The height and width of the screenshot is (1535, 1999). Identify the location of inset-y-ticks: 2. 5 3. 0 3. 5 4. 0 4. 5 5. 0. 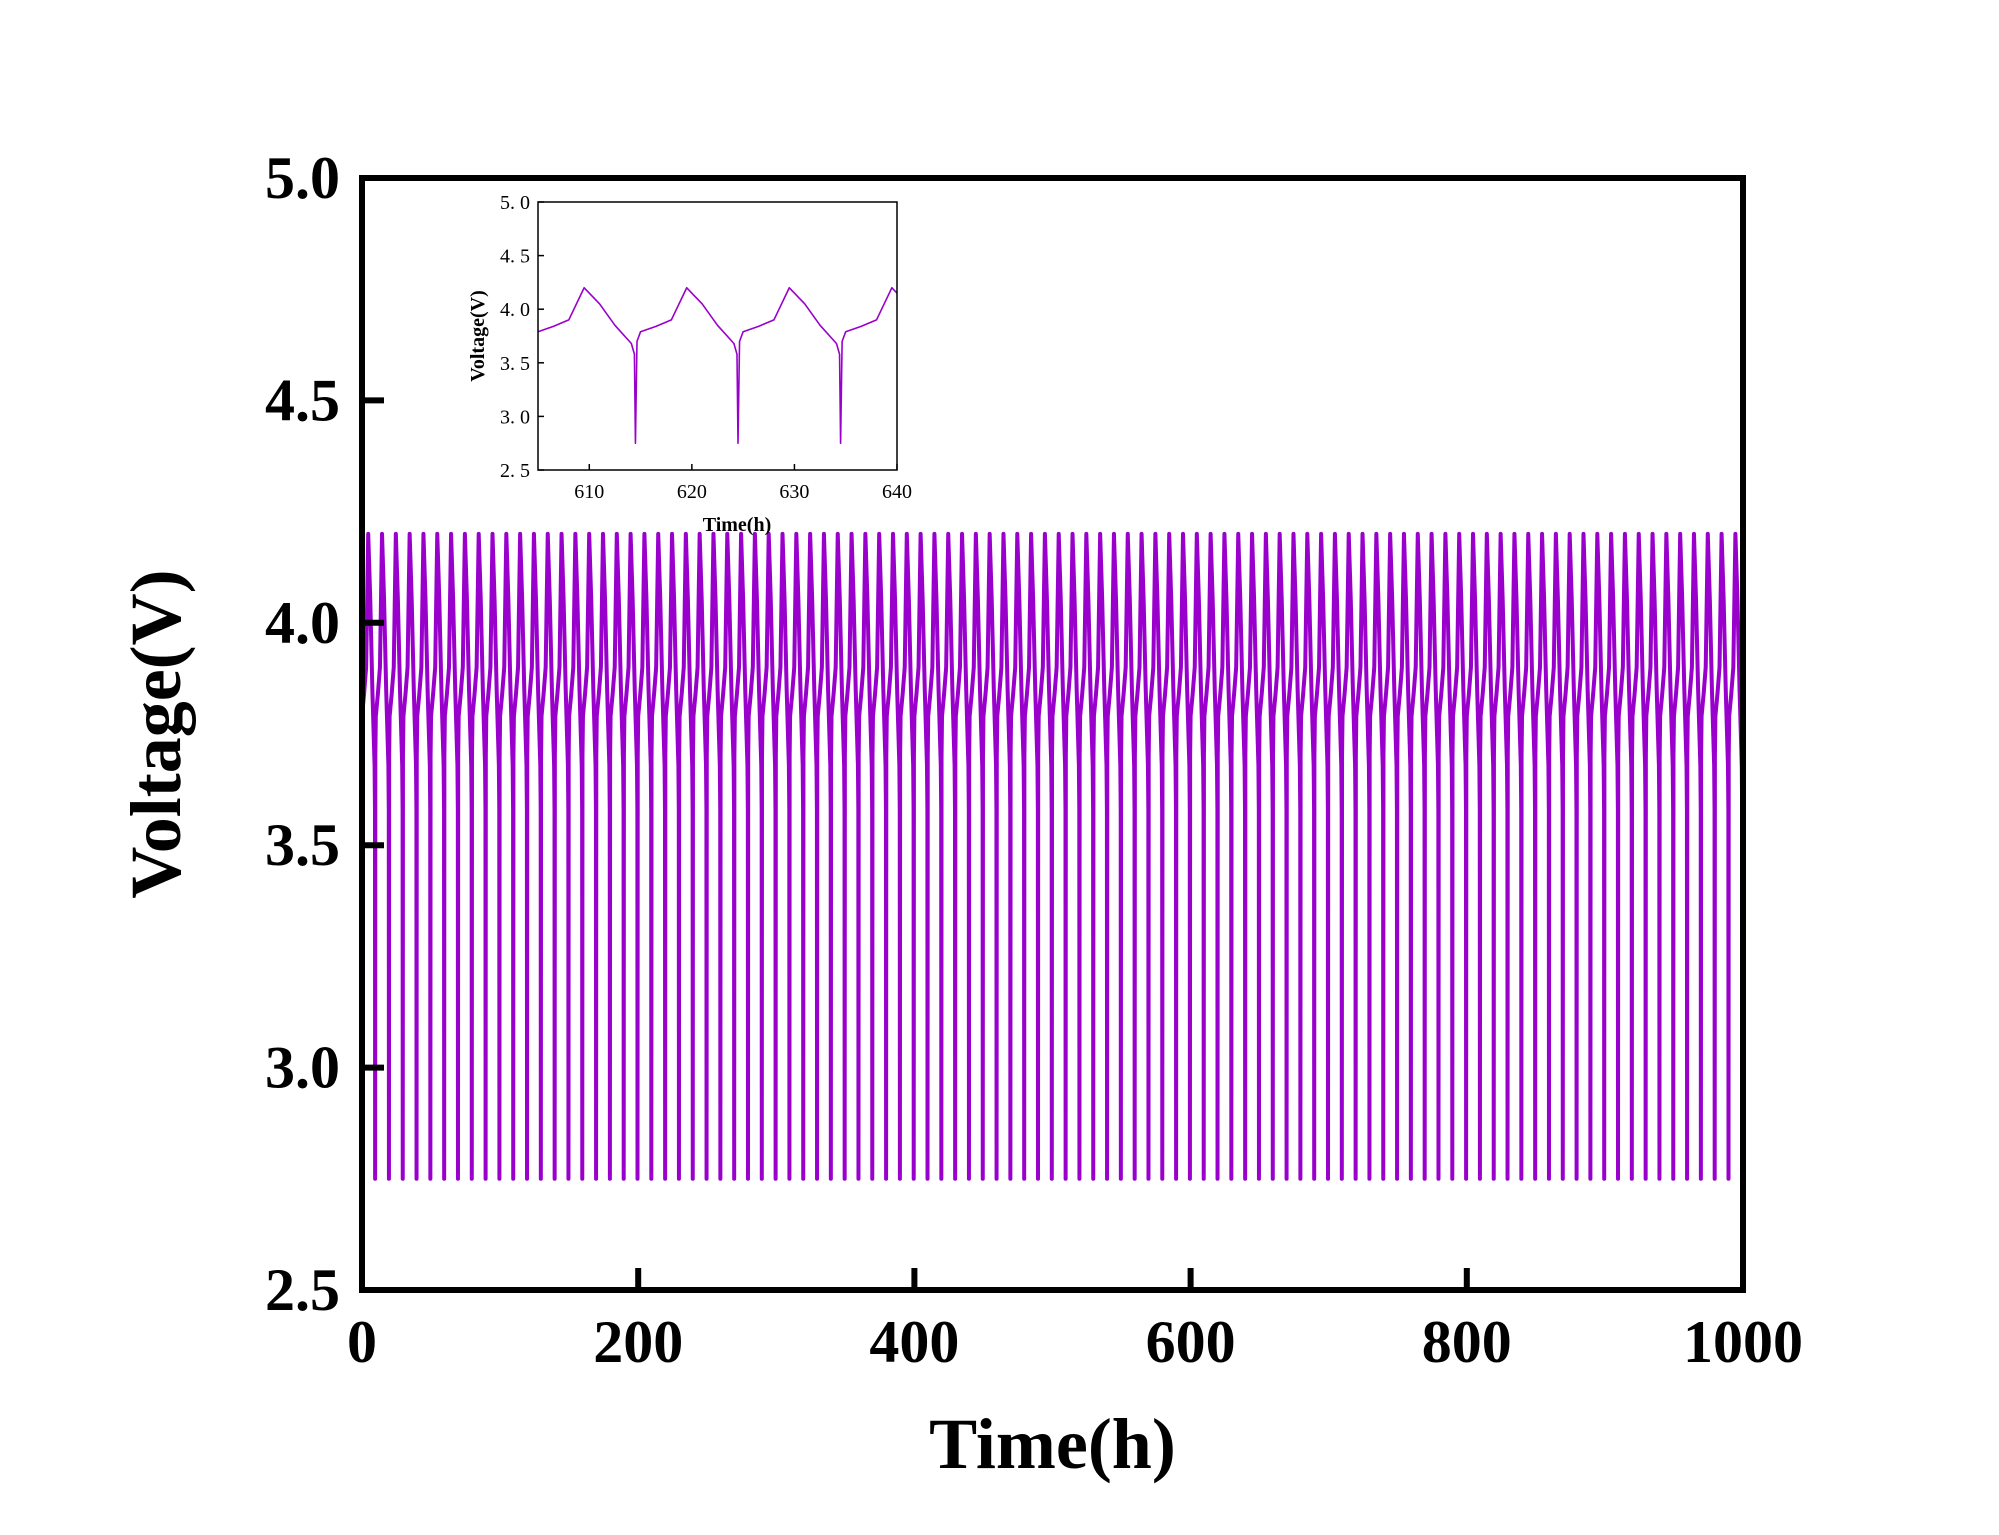
(522, 337).